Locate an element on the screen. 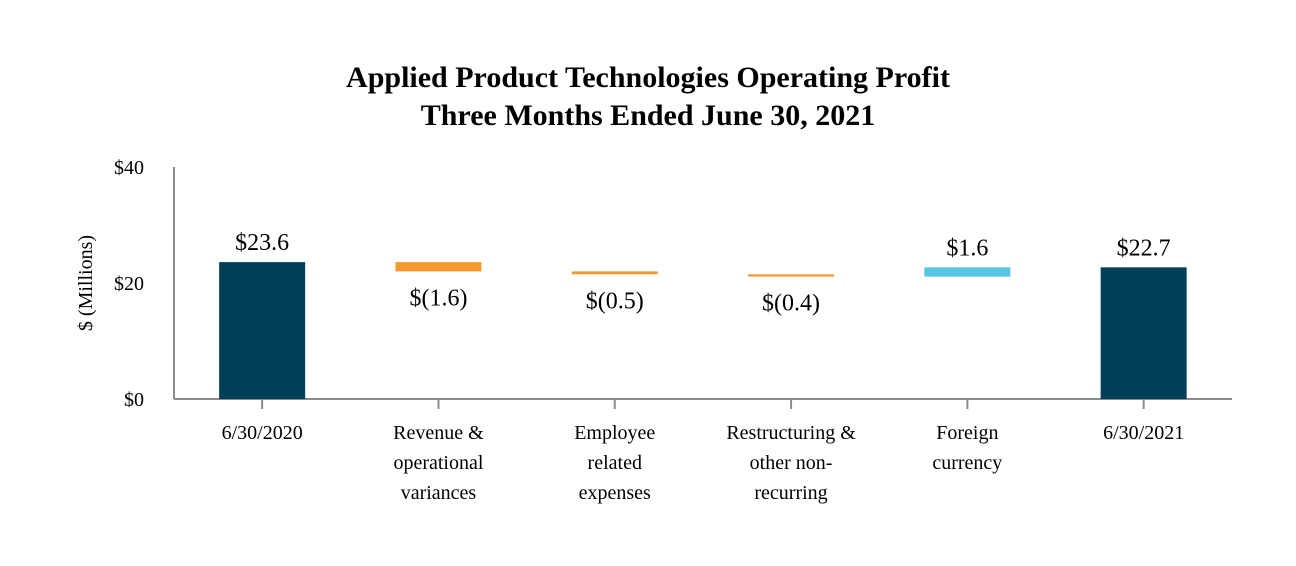 The width and height of the screenshot is (1296, 566). x-tick-label: Revenue & operational variances is located at coordinates (438, 463).